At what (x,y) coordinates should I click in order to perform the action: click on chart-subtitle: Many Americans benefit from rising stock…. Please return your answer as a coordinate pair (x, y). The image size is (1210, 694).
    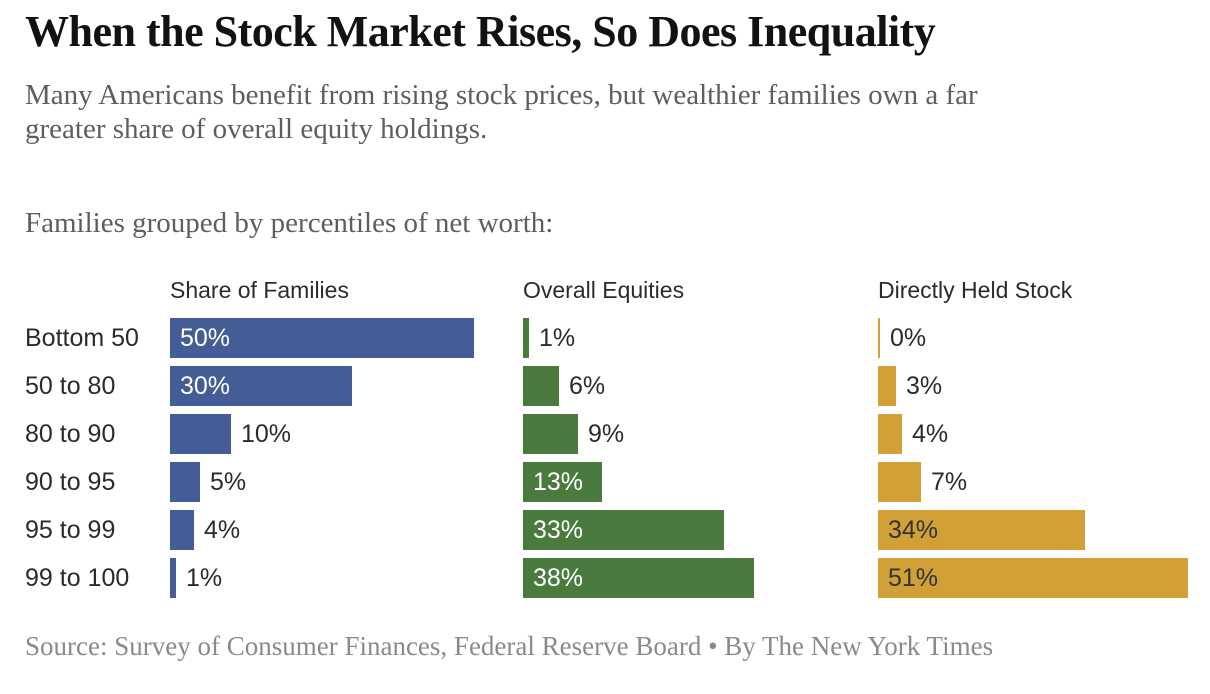
    Looking at the image, I should click on (501, 112).